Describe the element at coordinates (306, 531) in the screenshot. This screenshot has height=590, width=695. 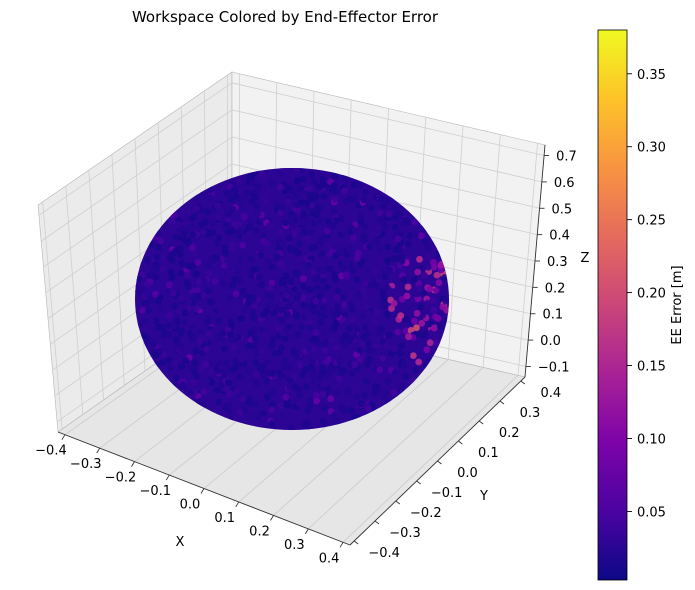
I see `x-tick-mark` at that location.